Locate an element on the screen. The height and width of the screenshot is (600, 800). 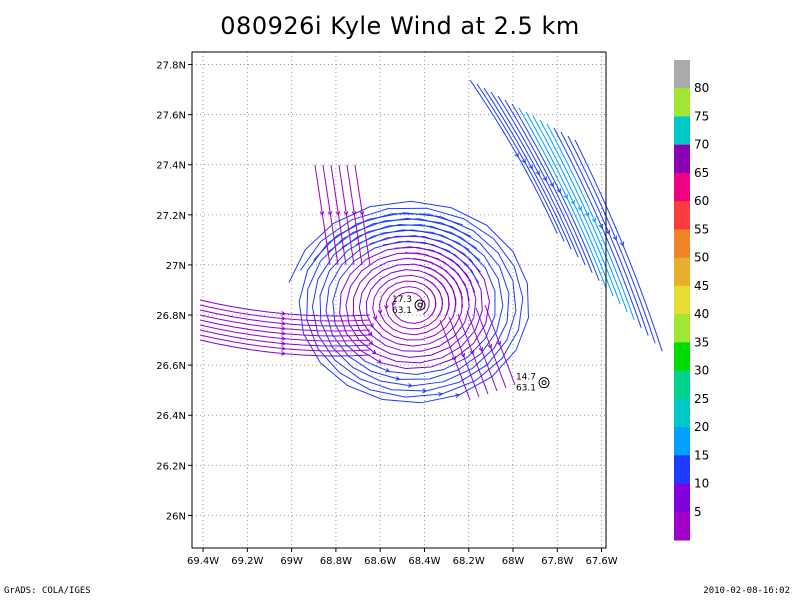
y-tick-label: 26.4N is located at coordinates (171, 416).